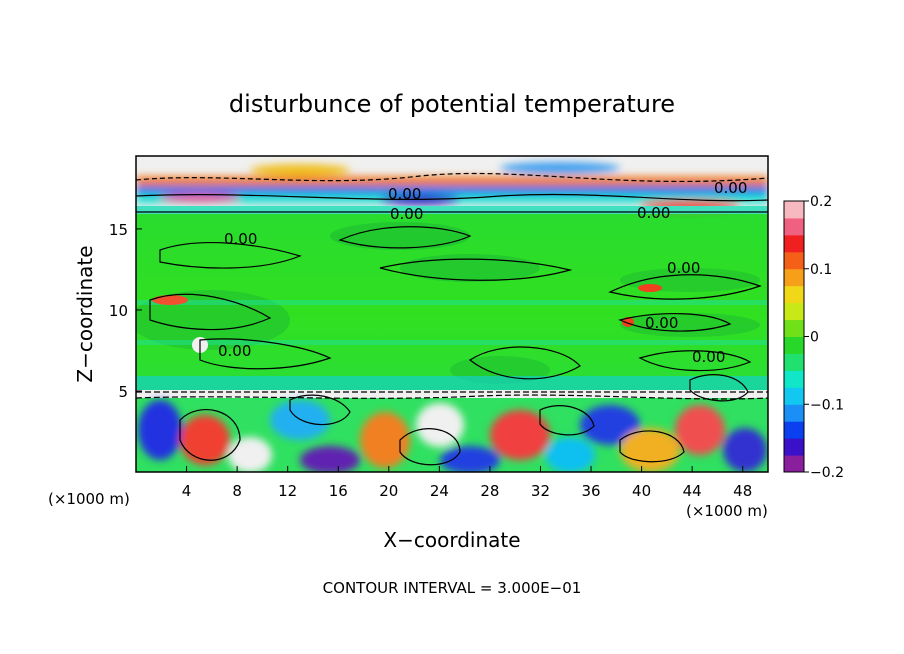 This screenshot has width=904, height=654. Describe the element at coordinates (641, 491) in the screenshot. I see `x-tick-label: 40` at that location.